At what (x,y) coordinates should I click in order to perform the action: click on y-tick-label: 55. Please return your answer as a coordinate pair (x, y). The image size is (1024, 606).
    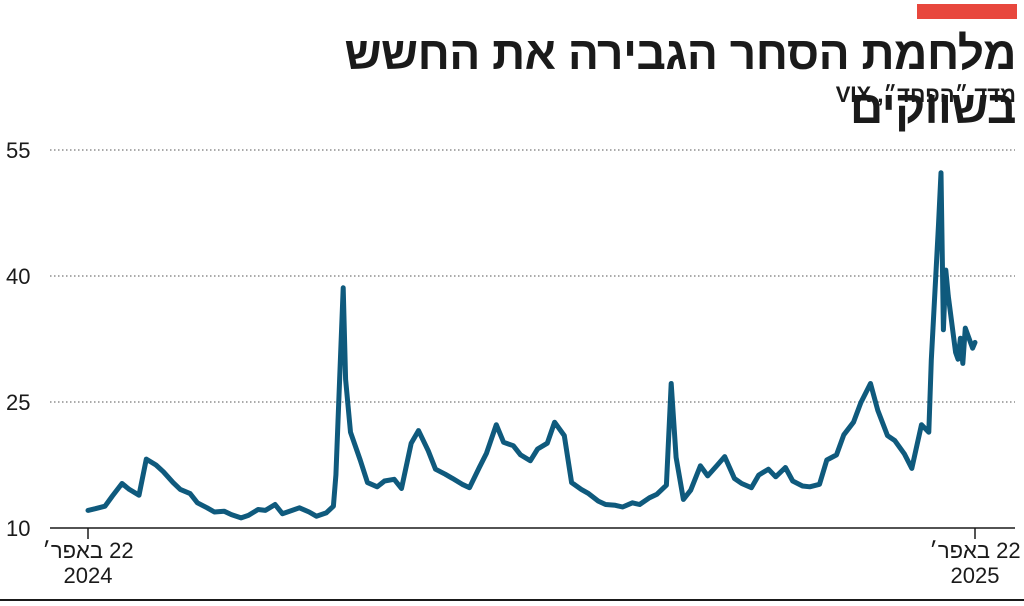
    Looking at the image, I should click on (18, 150).